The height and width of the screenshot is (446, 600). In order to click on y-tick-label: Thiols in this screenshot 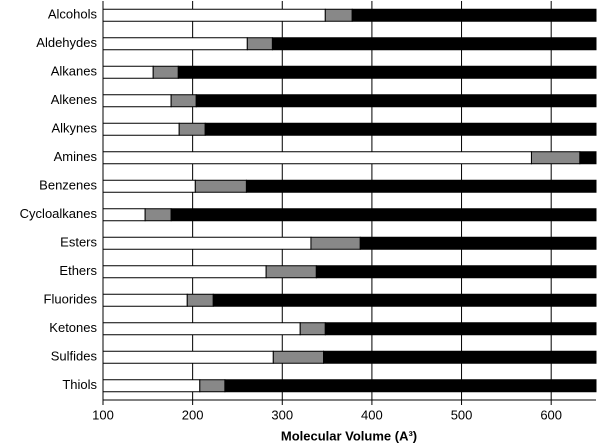, I will do `click(79, 384)`.